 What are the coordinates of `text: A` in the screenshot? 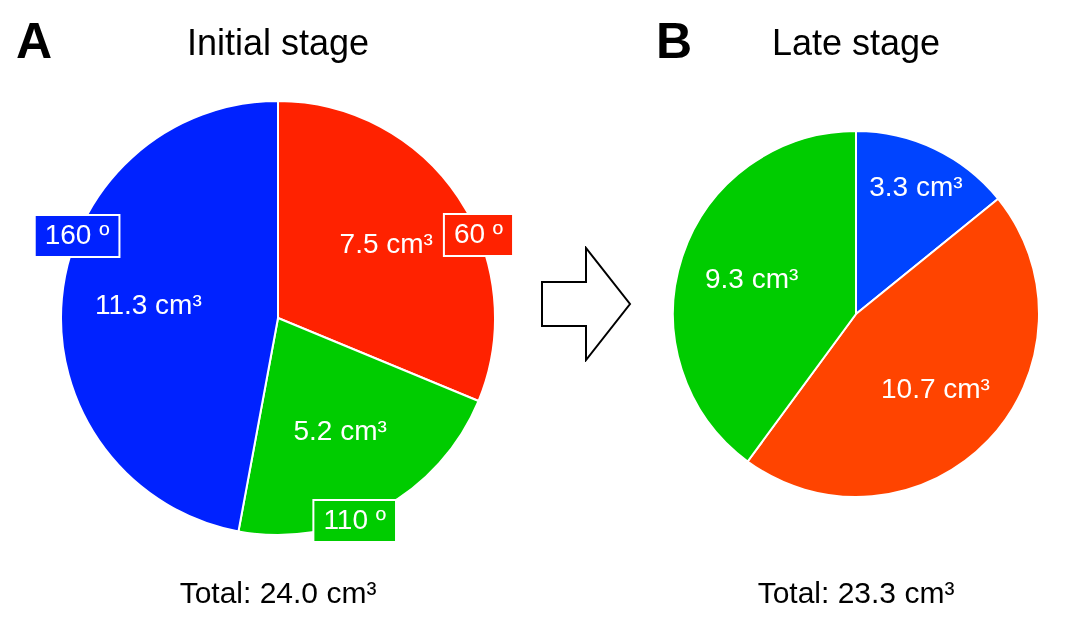 It's located at (34, 41).